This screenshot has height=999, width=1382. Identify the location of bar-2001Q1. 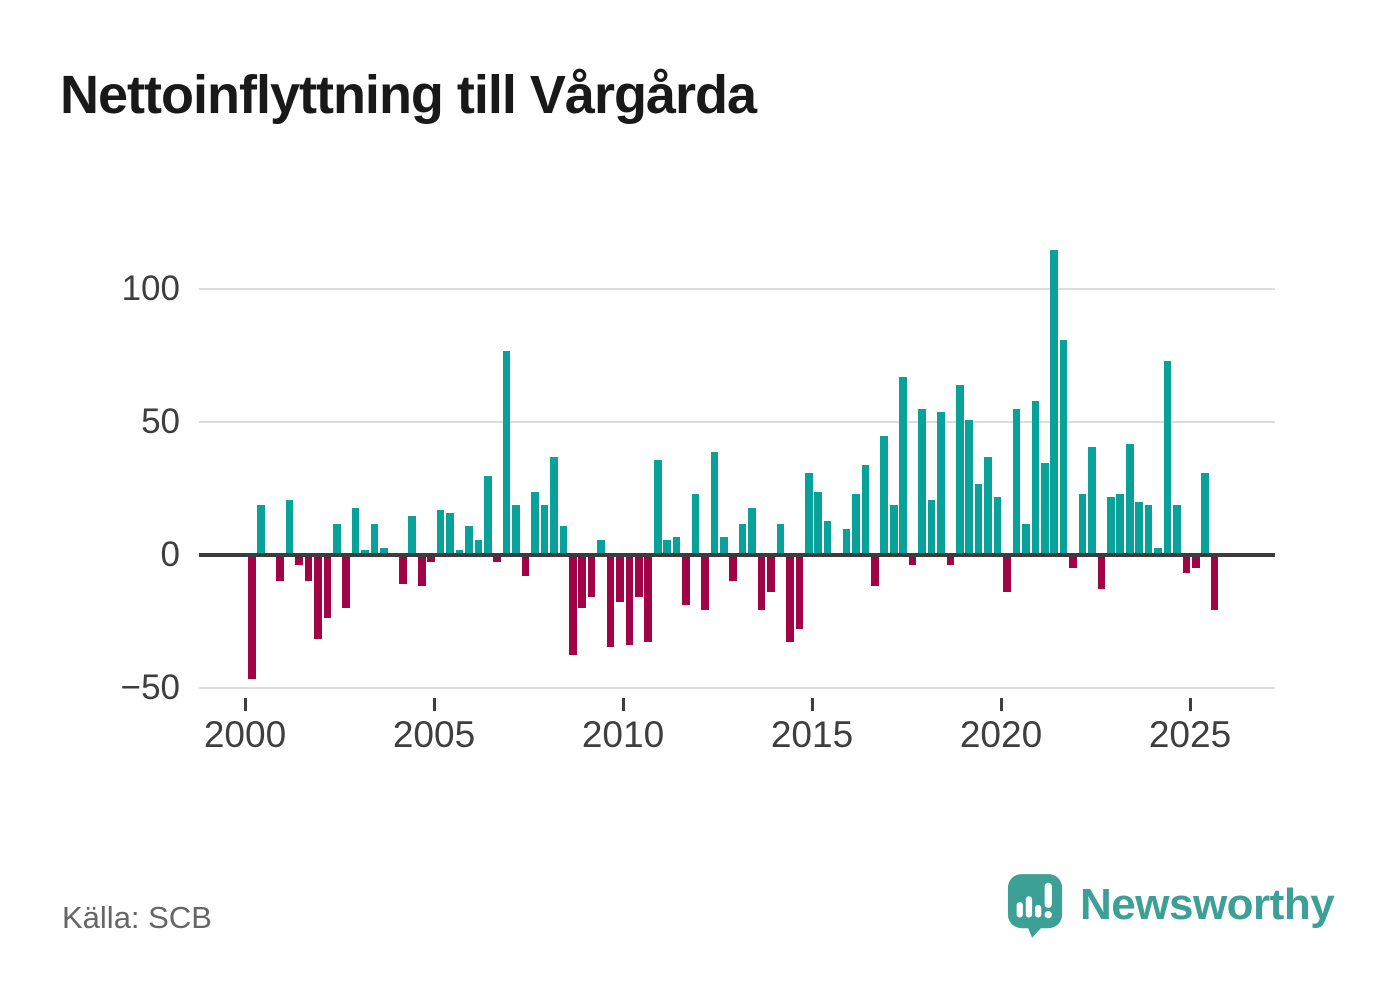
(289, 526).